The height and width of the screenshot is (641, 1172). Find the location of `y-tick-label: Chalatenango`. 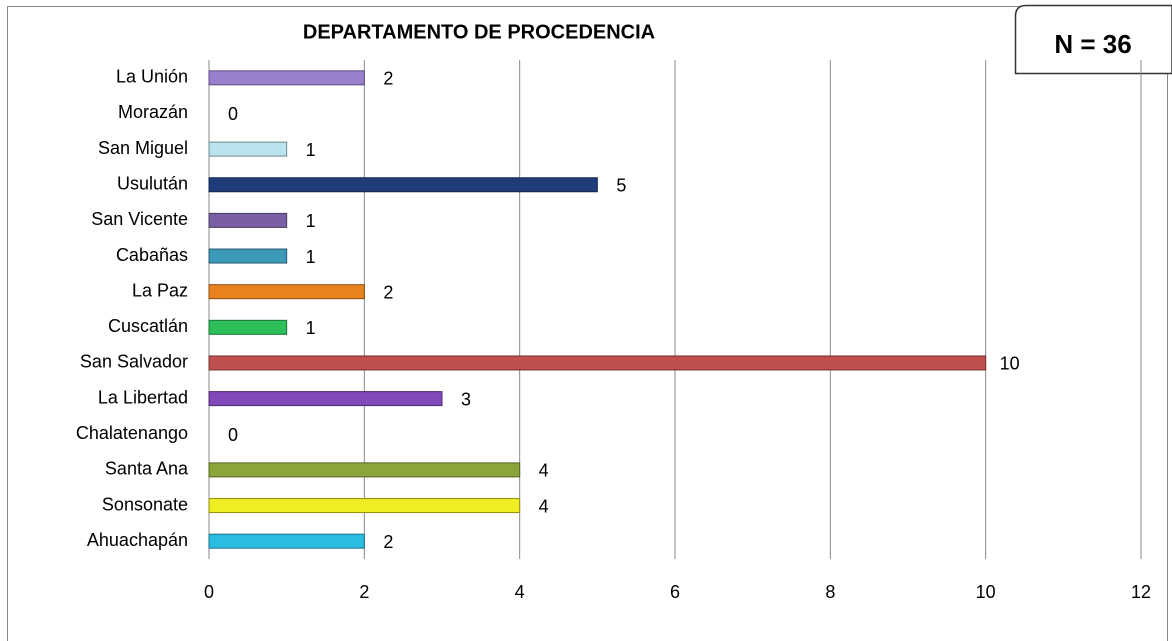

y-tick-label: Chalatenango is located at coordinates (132, 433).